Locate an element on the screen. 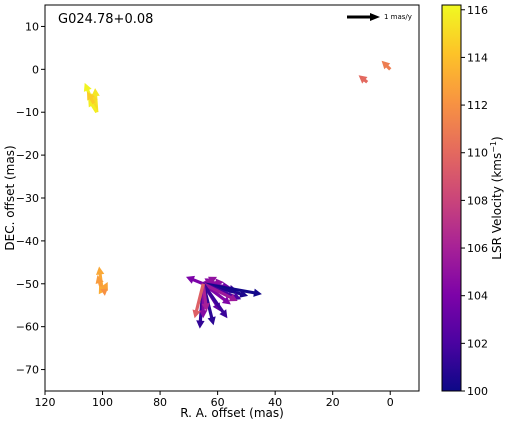 The height and width of the screenshot is (426, 511). y-tick-label: 10 is located at coordinates (32, 26).